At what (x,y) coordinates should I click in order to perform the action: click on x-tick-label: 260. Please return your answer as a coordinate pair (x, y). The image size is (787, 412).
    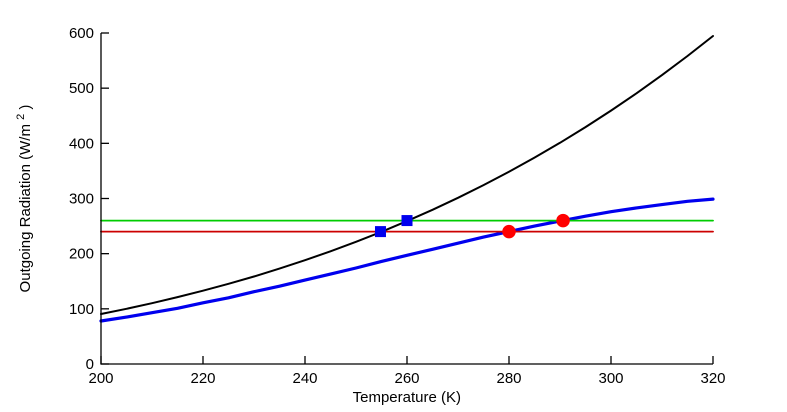
    Looking at the image, I should click on (406, 378).